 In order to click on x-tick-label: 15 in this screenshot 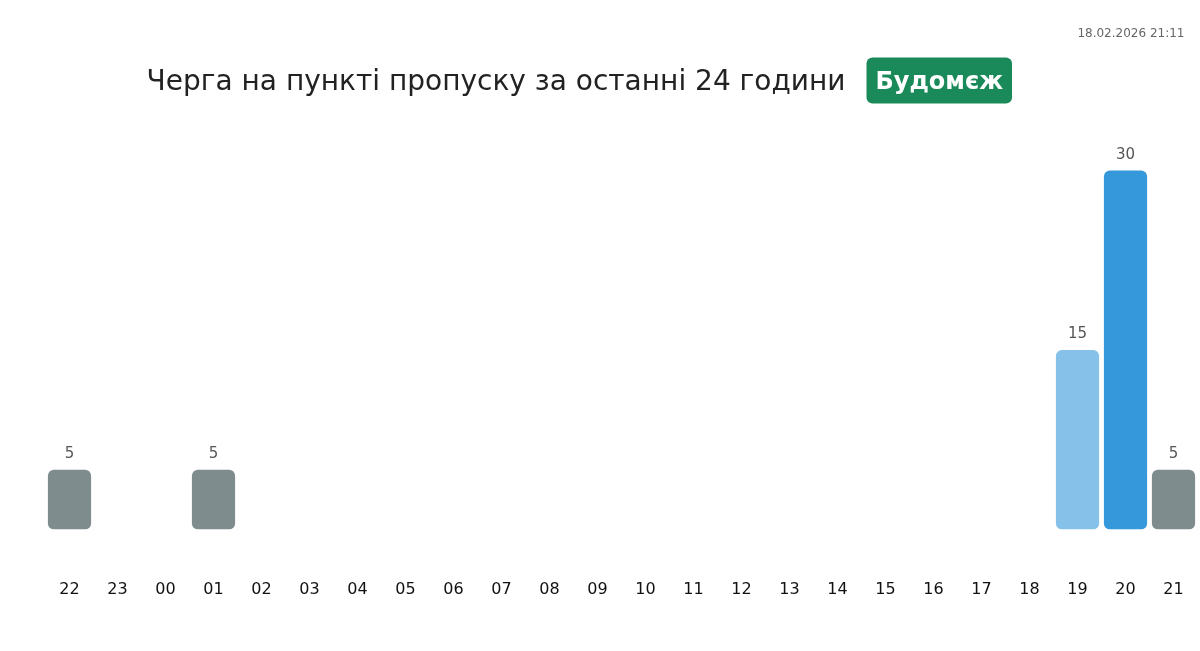, I will do `click(885, 588)`.